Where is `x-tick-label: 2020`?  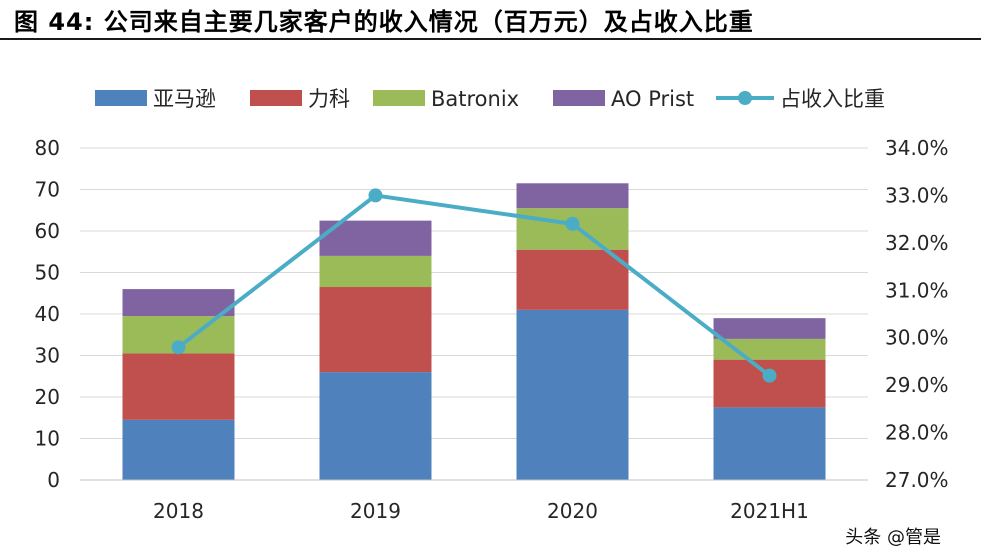
x-tick-label: 2020 is located at coordinates (572, 511).